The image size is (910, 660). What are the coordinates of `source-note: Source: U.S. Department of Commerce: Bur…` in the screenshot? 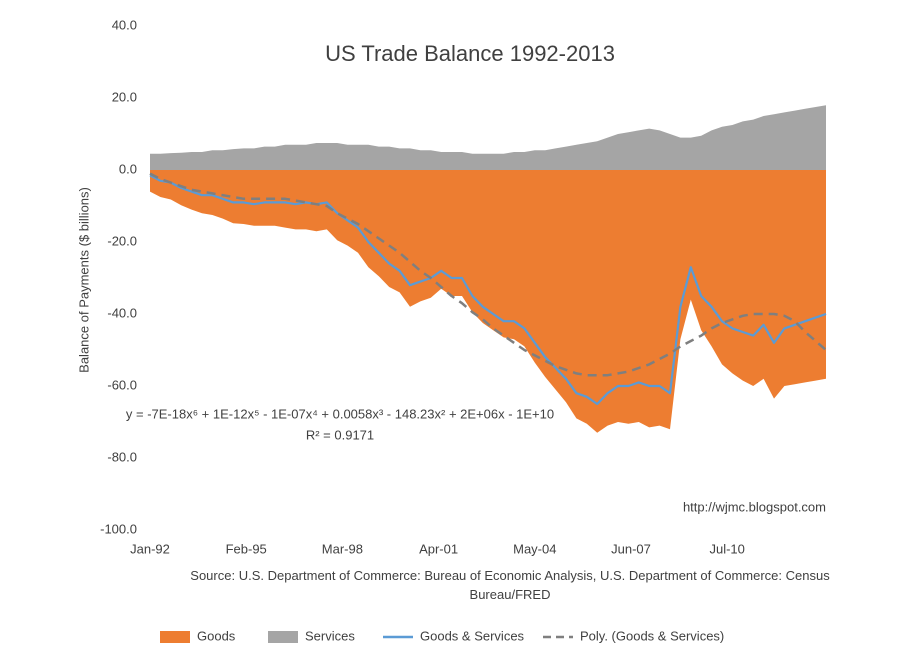 It's located at (510, 585).